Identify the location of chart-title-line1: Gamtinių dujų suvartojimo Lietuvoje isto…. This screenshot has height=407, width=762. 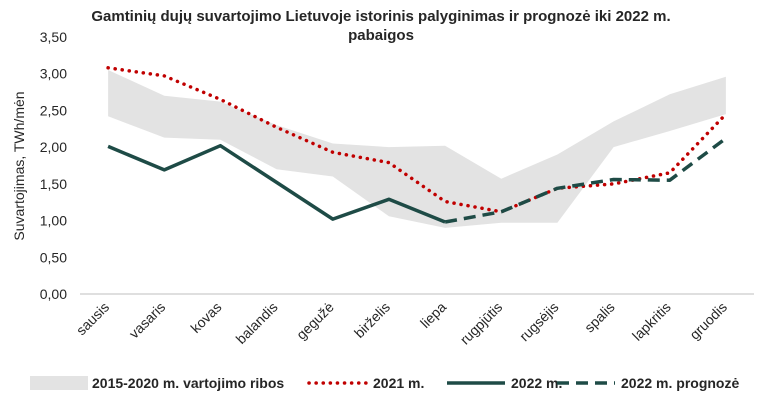
(380, 16).